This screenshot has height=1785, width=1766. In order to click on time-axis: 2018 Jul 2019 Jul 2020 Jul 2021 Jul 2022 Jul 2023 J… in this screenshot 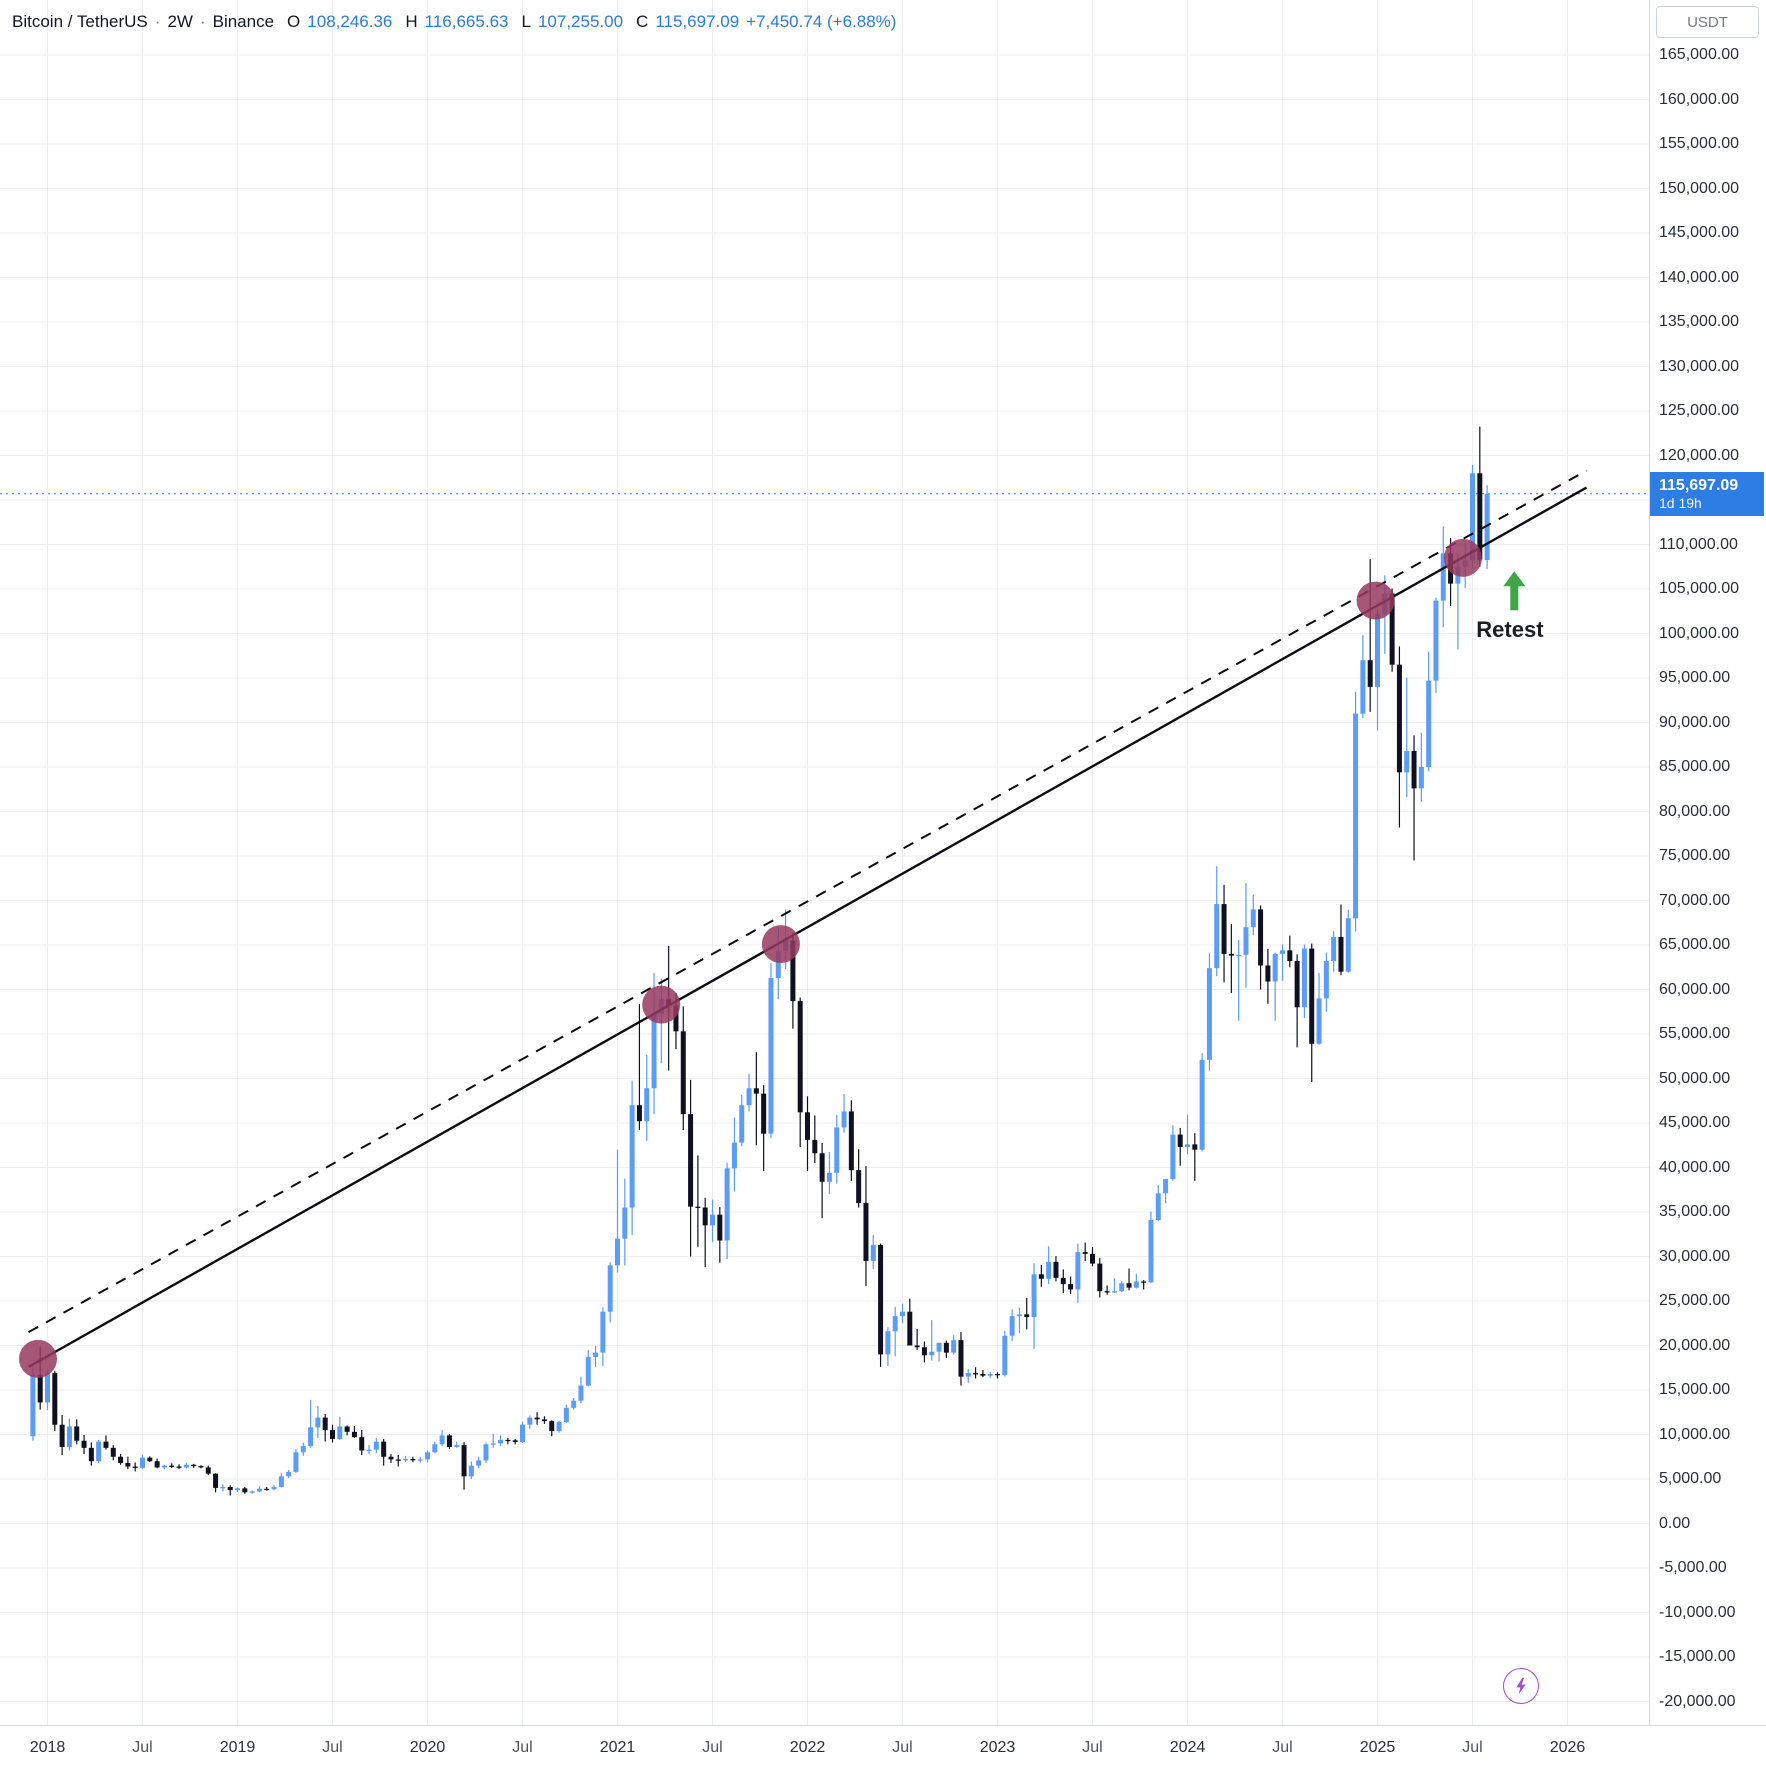, I will do `click(883, 1755)`.